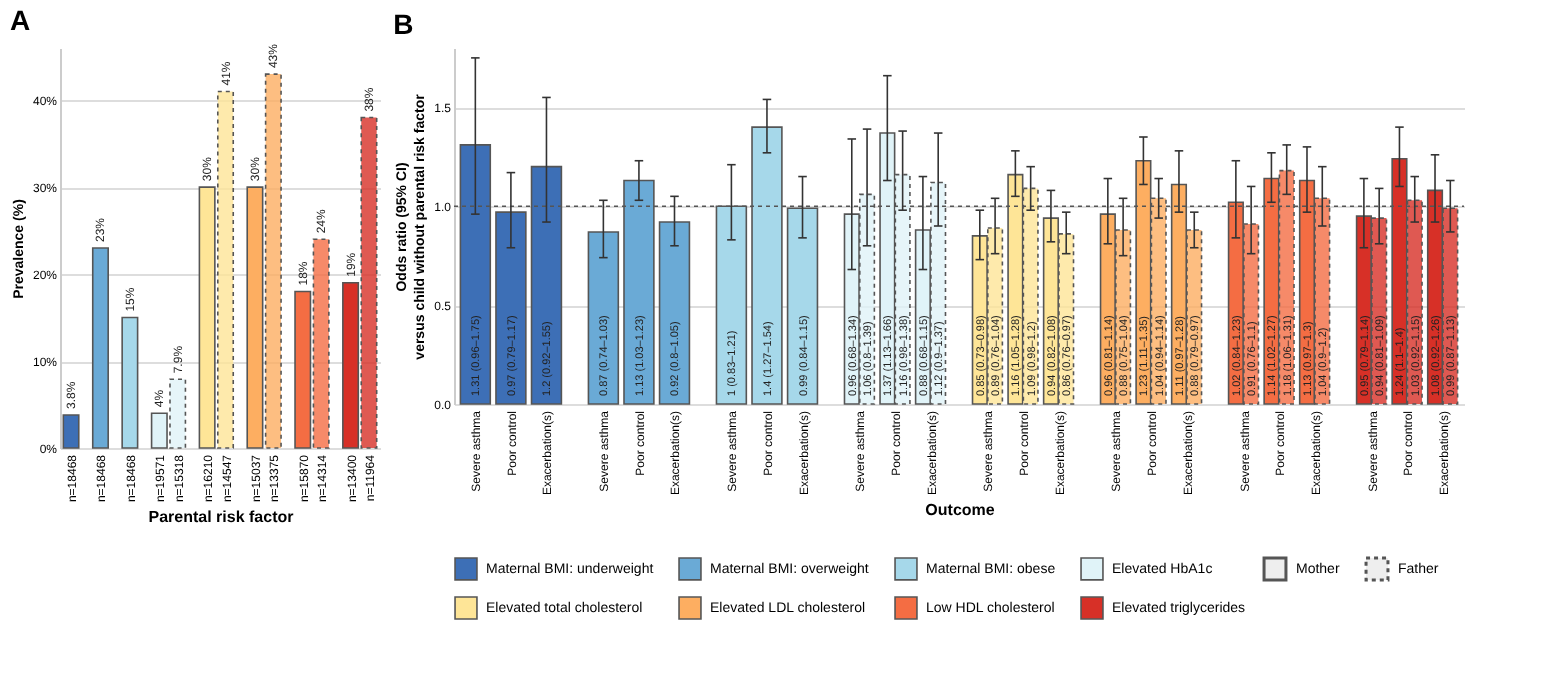  What do you see at coordinates (221, 517) in the screenshot?
I see `x-axis-title: Parental risk factor` at bounding box center [221, 517].